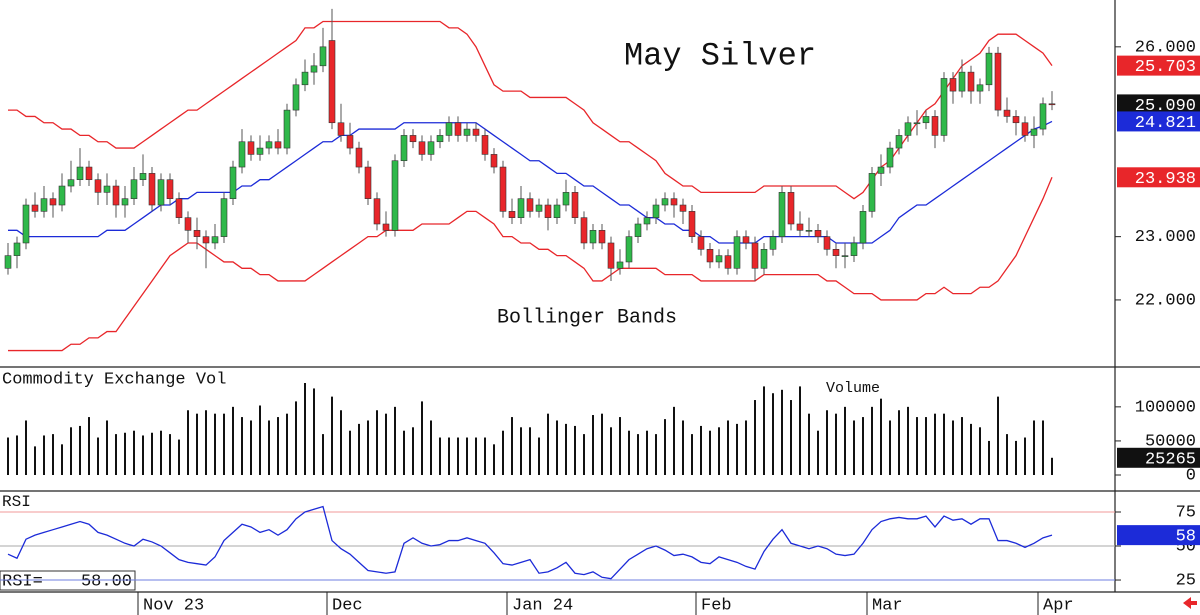 This screenshot has height=615, width=1200. What do you see at coordinates (16, 502) in the screenshot?
I see `panel-title: RSI` at bounding box center [16, 502].